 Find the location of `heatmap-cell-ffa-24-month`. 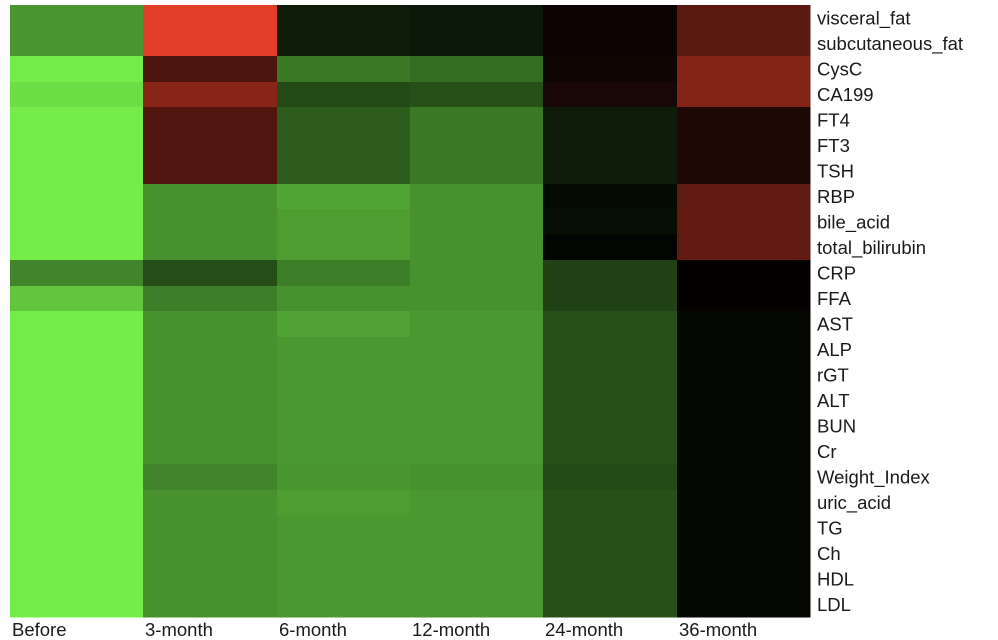

heatmap-cell-ffa-24-month is located at coordinates (610, 299).